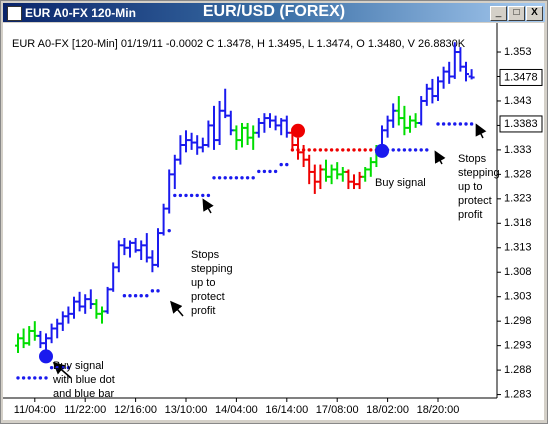  What do you see at coordinates (534, 13) in the screenshot?
I see `close-button: X` at bounding box center [534, 13].